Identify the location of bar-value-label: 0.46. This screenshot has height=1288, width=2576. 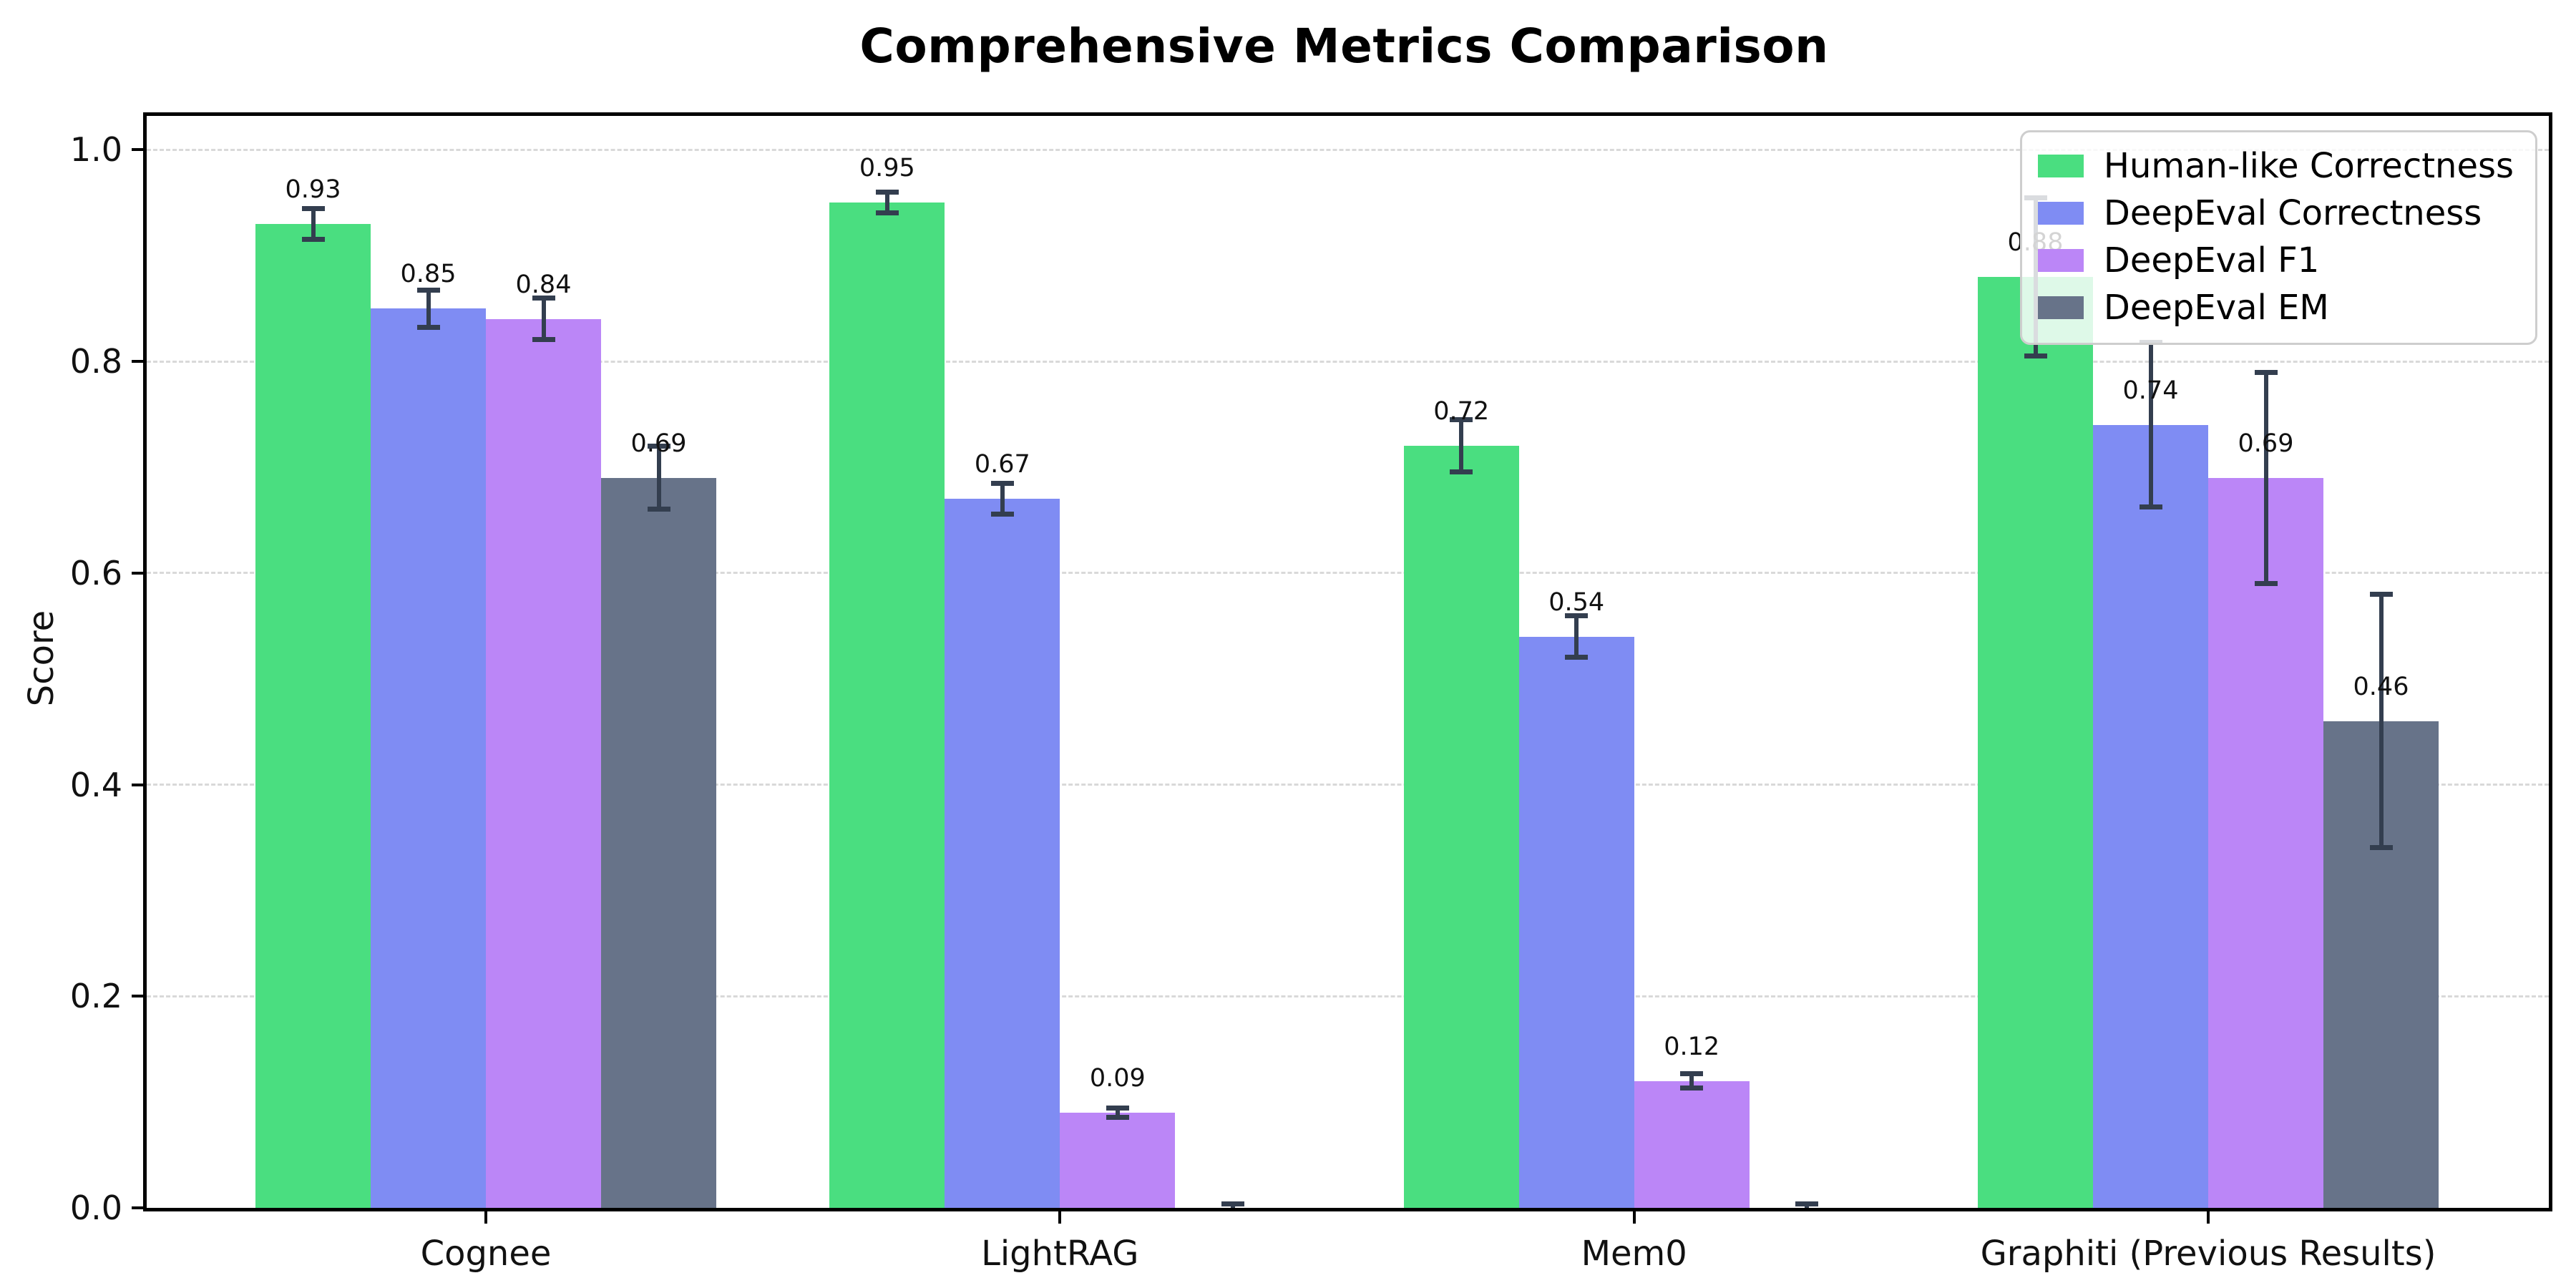
(2381, 686).